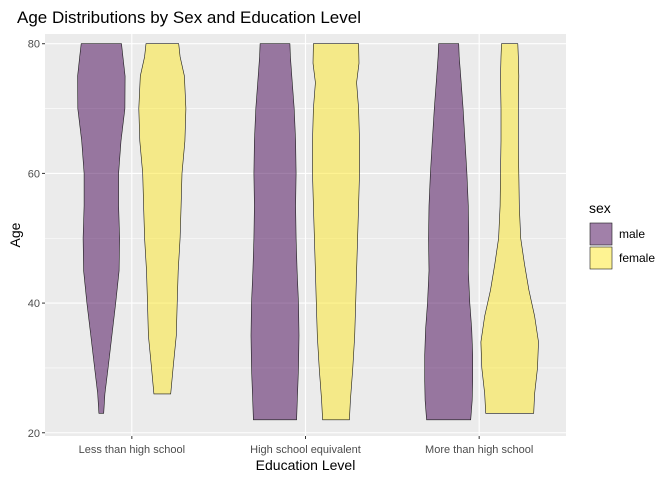  I want to click on legend-swatch-male, so click(601, 234).